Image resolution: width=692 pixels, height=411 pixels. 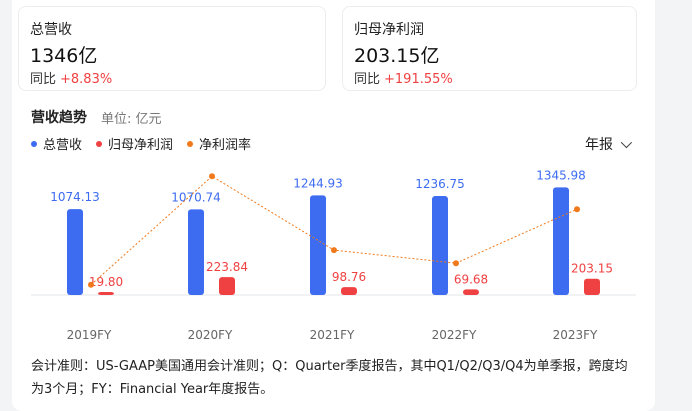 What do you see at coordinates (131, 119) in the screenshot?
I see `unit-label: 单位: 亿元` at bounding box center [131, 119].